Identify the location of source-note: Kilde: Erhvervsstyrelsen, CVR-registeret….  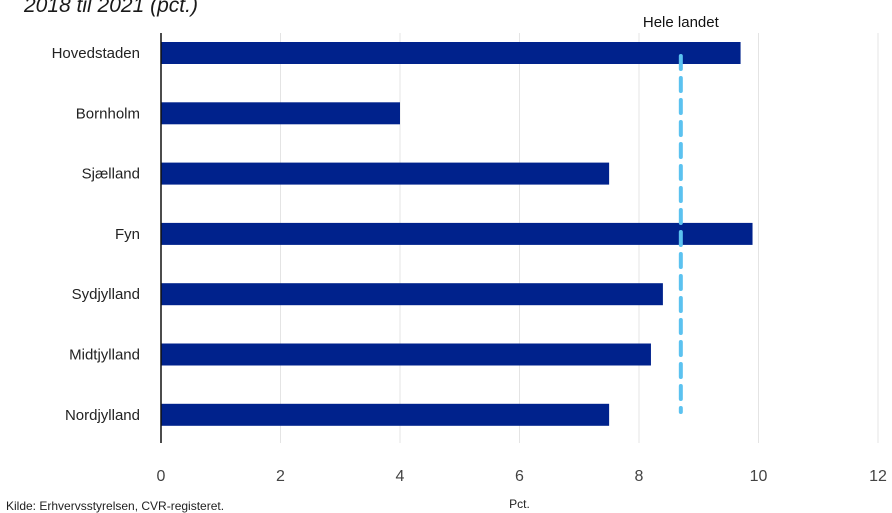
(115, 506).